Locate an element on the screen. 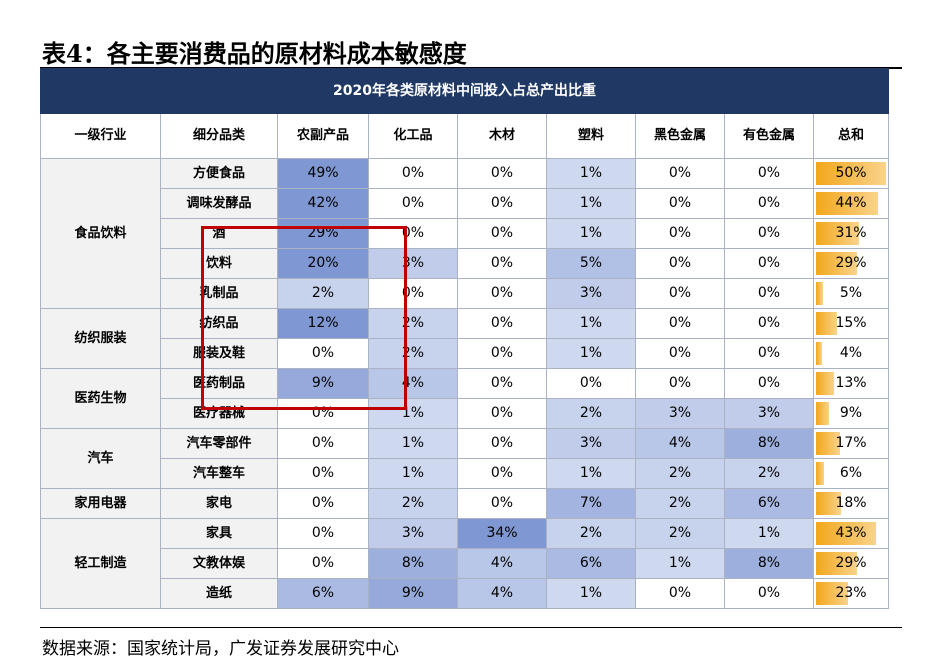  value-cell: 7% is located at coordinates (591, 503).